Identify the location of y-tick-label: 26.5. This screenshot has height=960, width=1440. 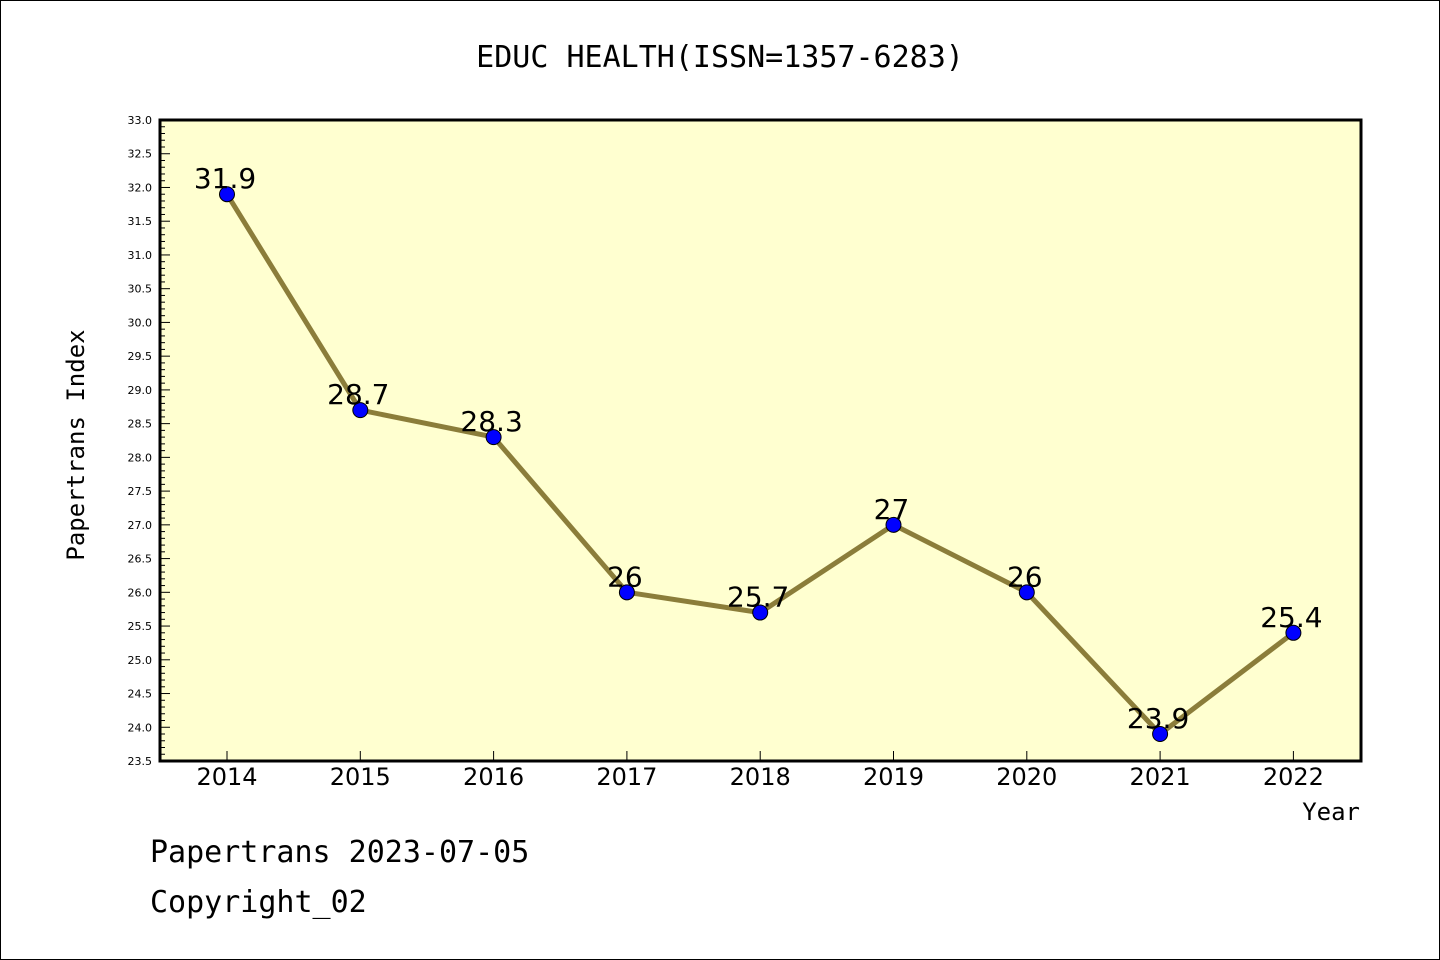
(140, 559).